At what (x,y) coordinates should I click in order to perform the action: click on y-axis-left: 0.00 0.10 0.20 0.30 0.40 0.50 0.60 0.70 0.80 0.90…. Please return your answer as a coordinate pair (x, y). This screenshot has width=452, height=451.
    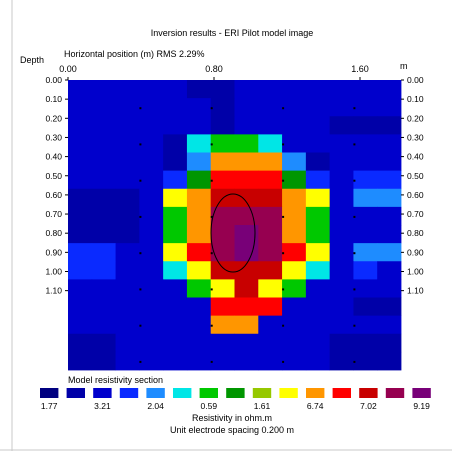
    Looking at the image, I should click on (56, 185).